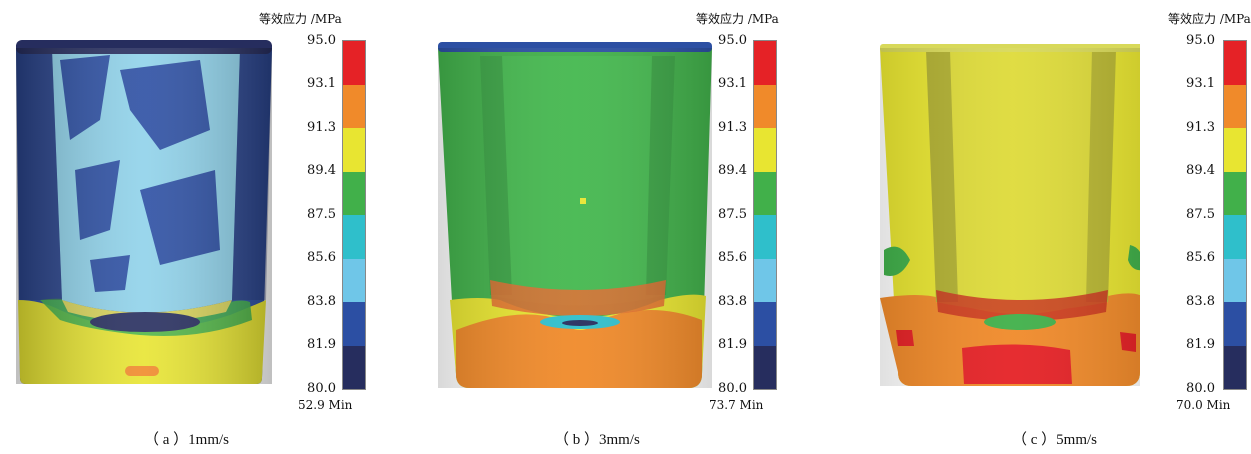  I want to click on min-value-label: 70.0 Min, so click(1203, 405).